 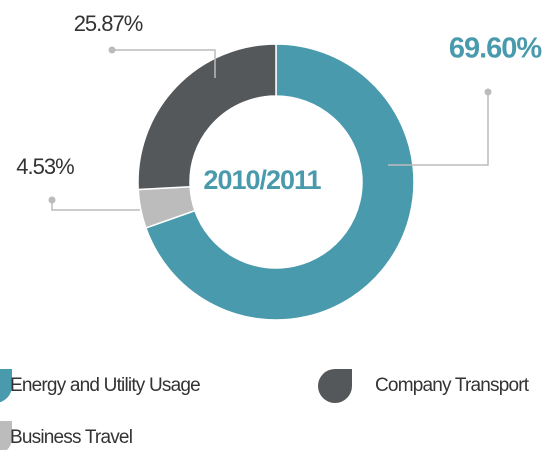 What do you see at coordinates (262, 180) in the screenshot?
I see `center-label: 2010/2011` at bounding box center [262, 180].